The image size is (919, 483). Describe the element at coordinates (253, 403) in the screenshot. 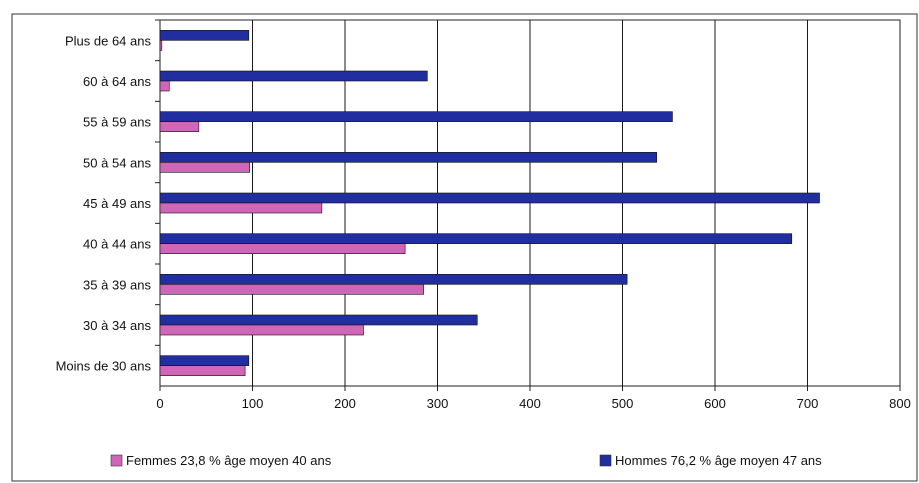

I see `x-tick-label-1: 100` at that location.